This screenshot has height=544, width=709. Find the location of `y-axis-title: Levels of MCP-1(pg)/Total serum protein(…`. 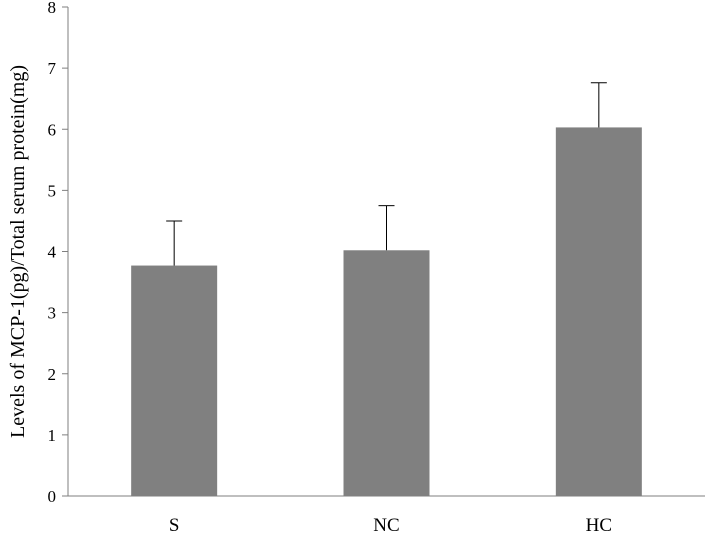

y-axis-title: Levels of MCP-1(pg)/Total serum protein(… is located at coordinates (18, 251).